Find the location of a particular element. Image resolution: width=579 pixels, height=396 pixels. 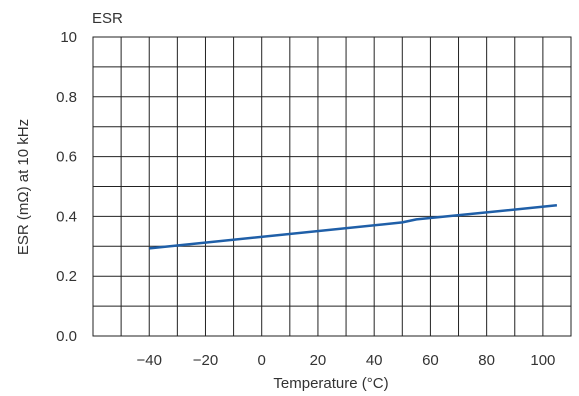

y-tick-label: 10 is located at coordinates (68, 37).